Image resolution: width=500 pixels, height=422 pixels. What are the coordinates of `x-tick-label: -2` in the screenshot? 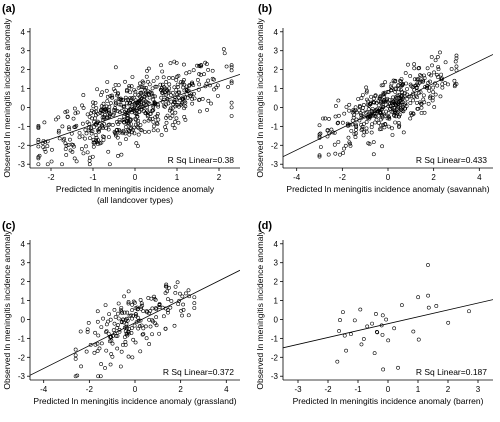 It's located at (51, 177).